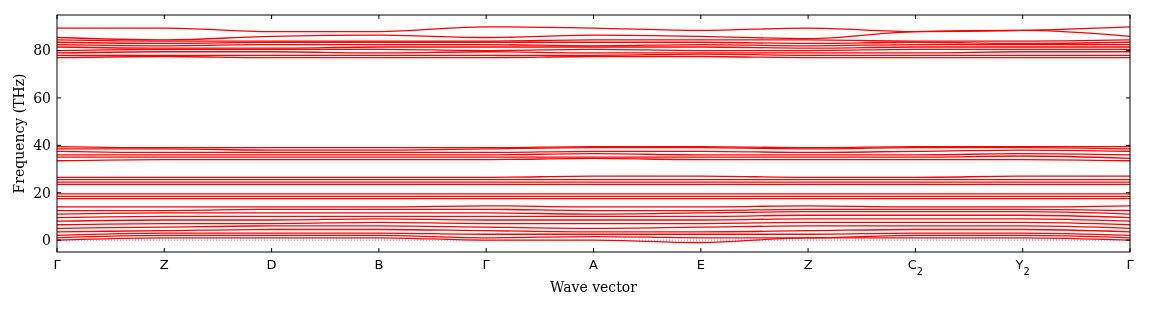 The image size is (1151, 310). Describe the element at coordinates (42, 50) in the screenshot. I see `y-tick-label: 80` at that location.